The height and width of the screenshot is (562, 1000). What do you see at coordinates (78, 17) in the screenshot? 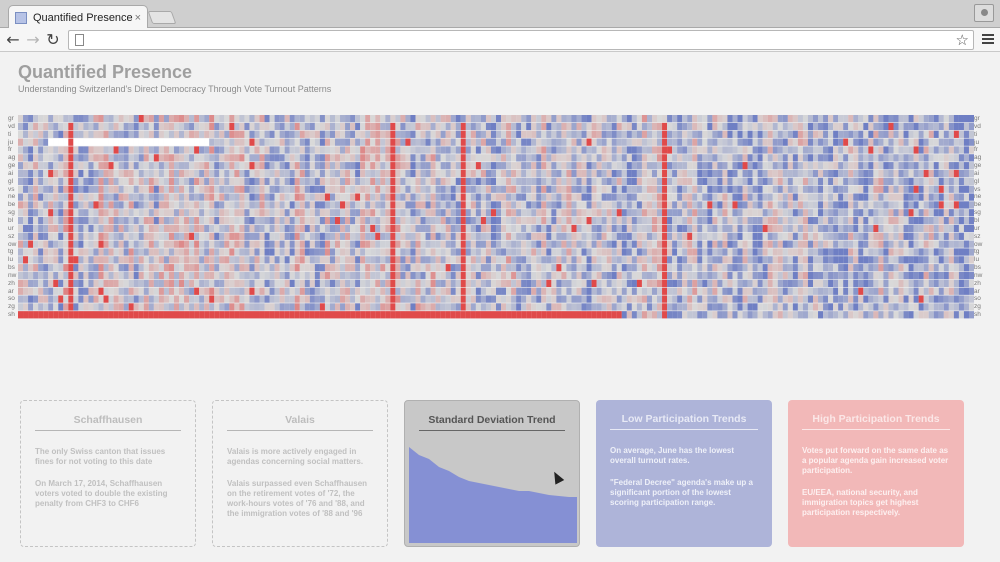
I see `browser-tab: Quantified Presence ×` at bounding box center [78, 17].